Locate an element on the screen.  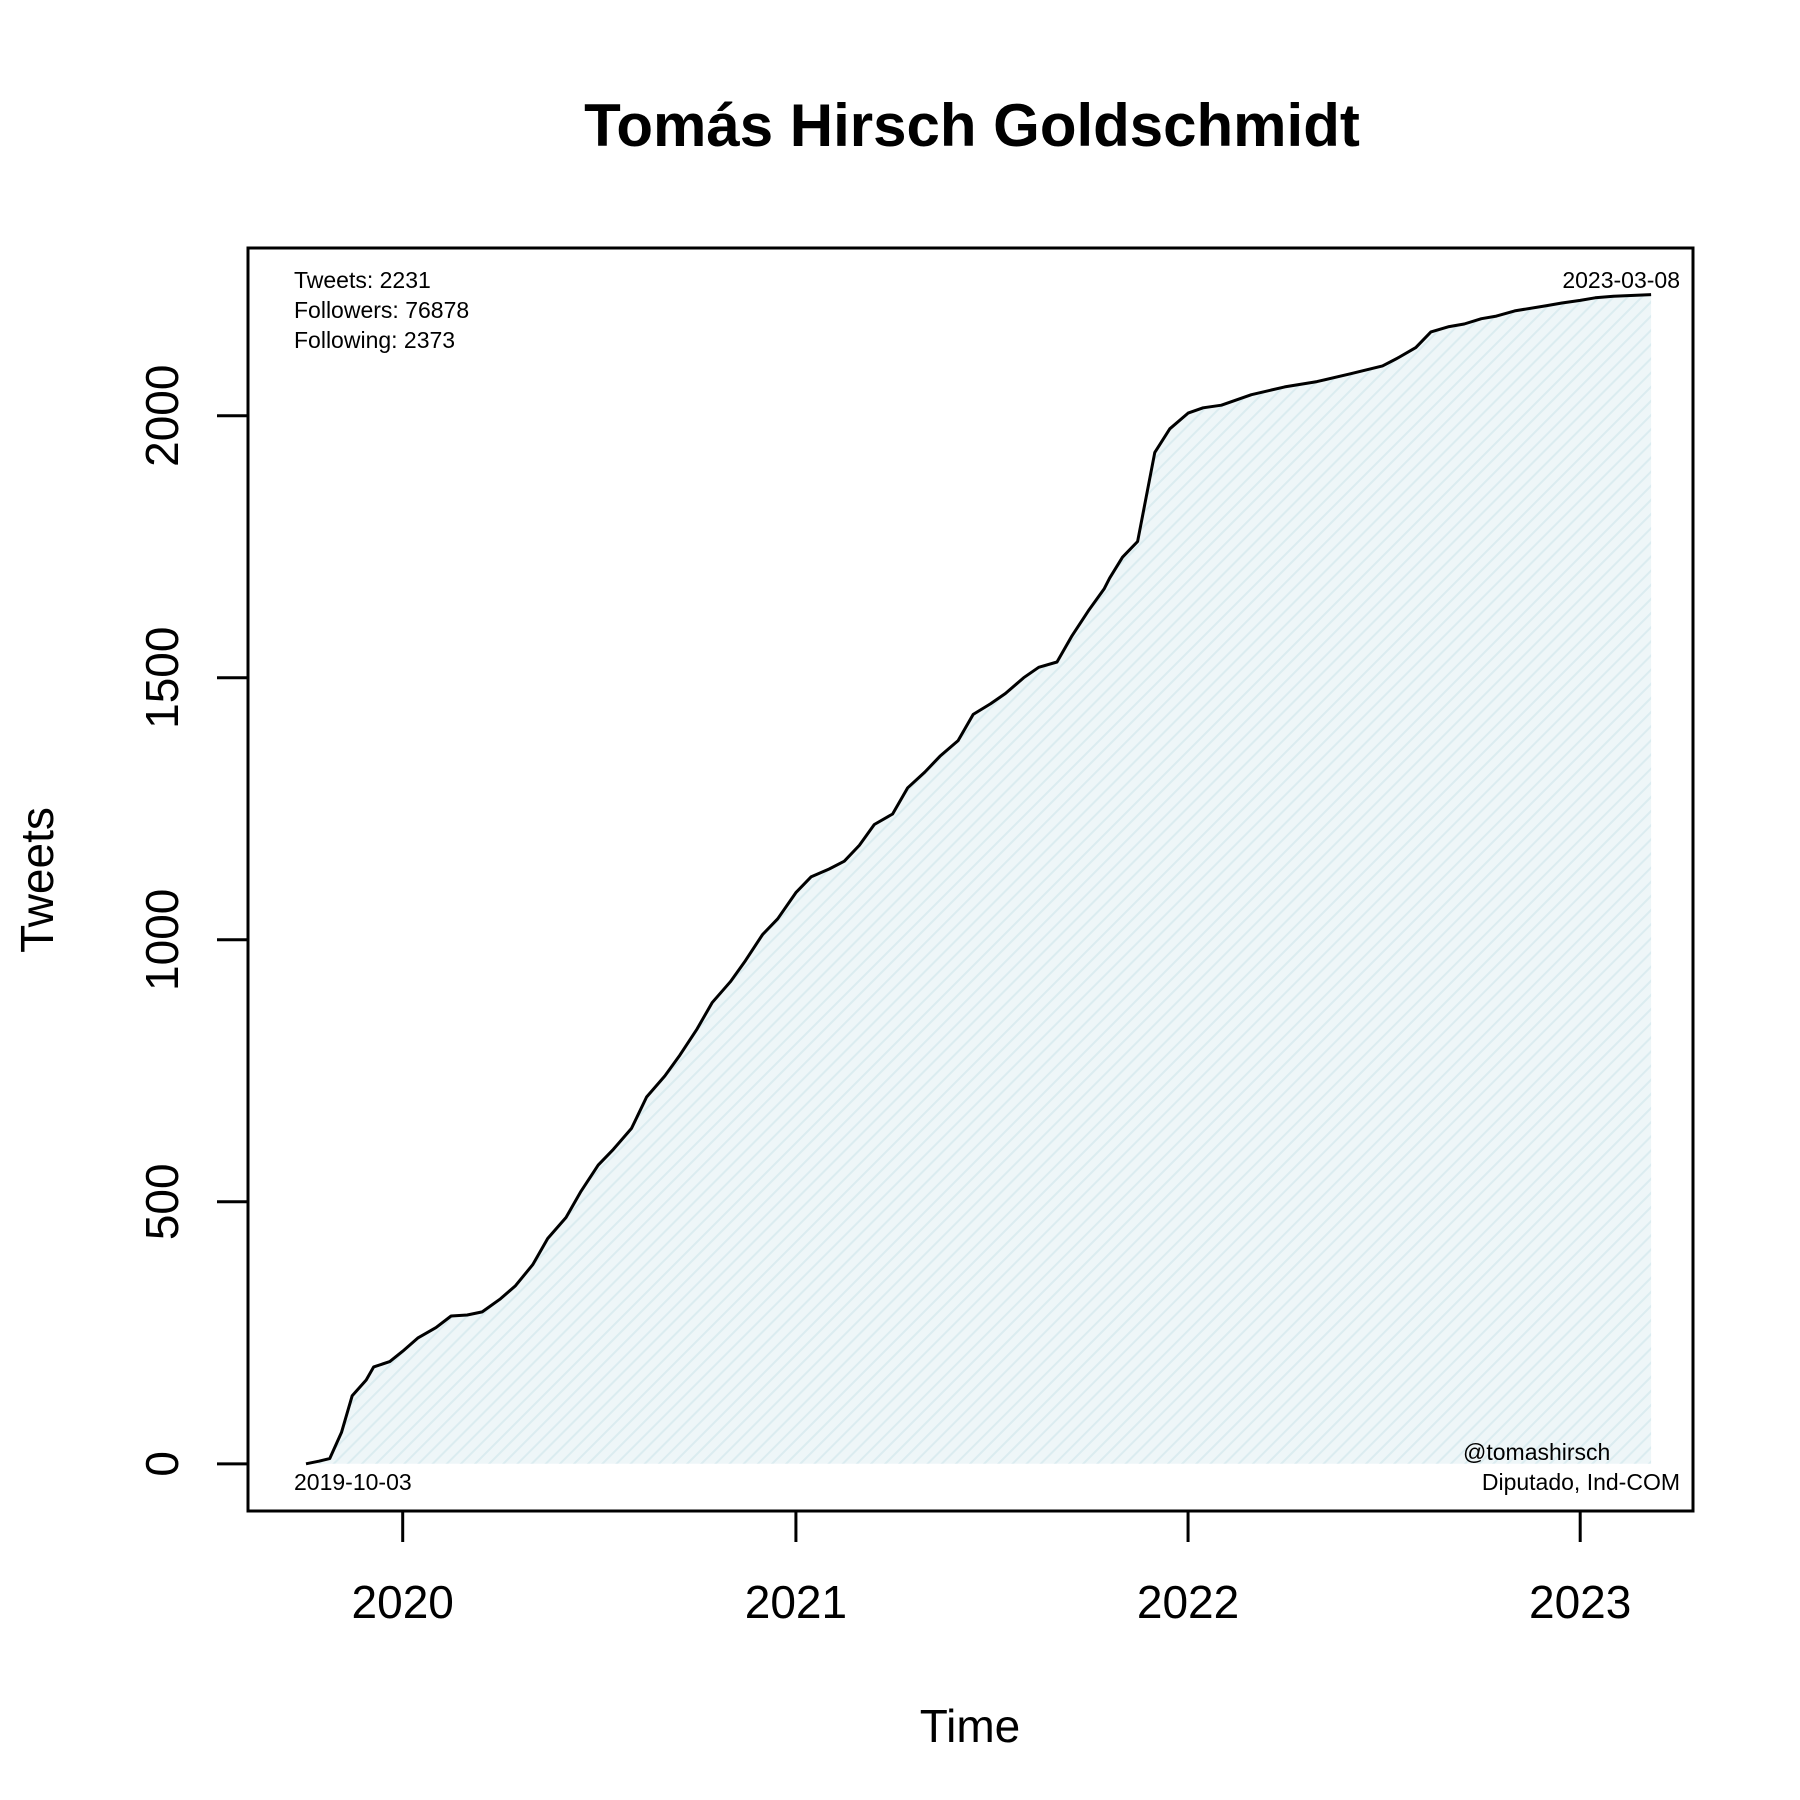
y-tick-label-2000: 2000 is located at coordinates (162, 416).